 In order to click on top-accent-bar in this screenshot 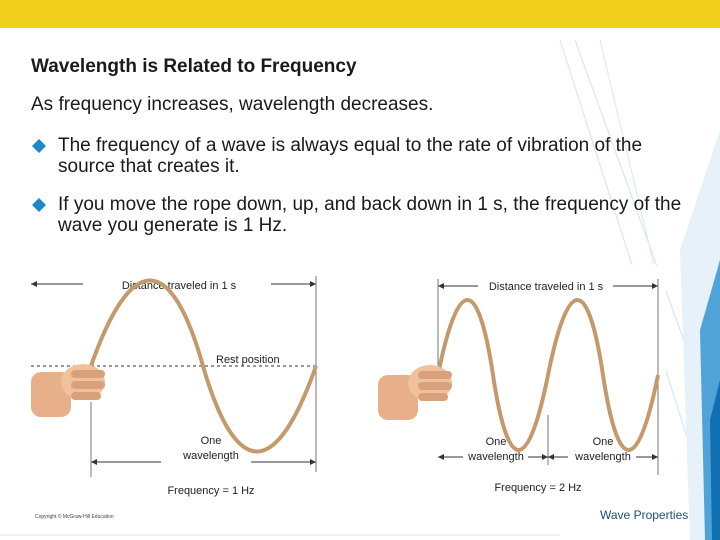, I will do `click(360, 14)`.